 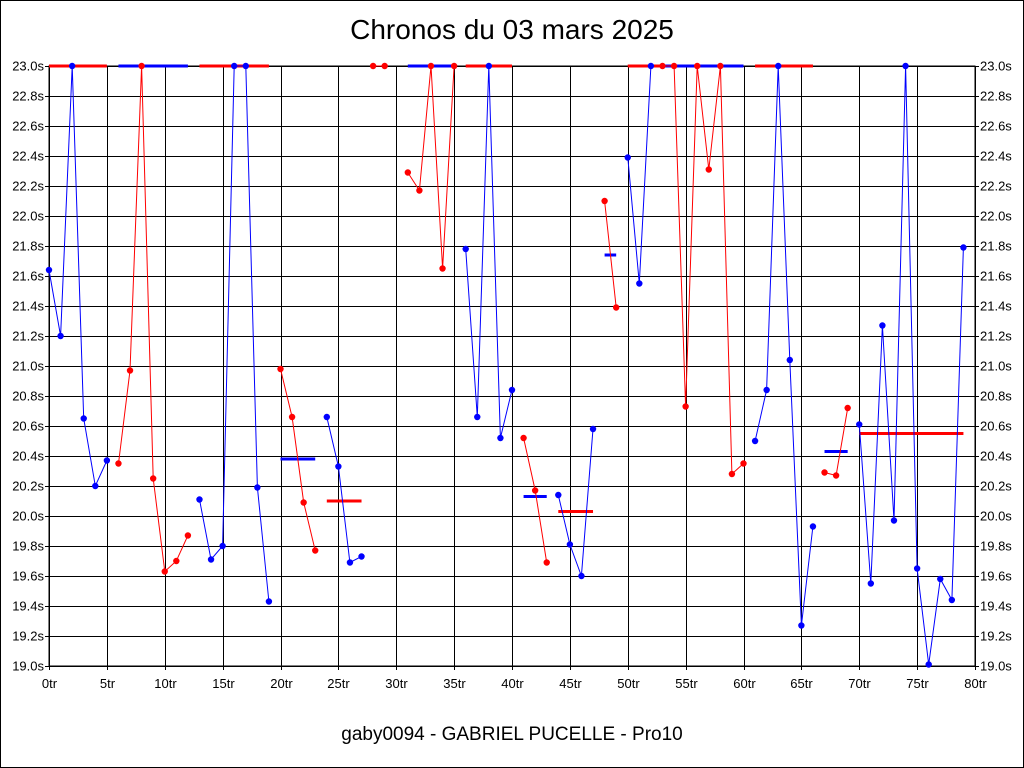 I want to click on x-tick-label: 80tr, so click(x=975, y=683).